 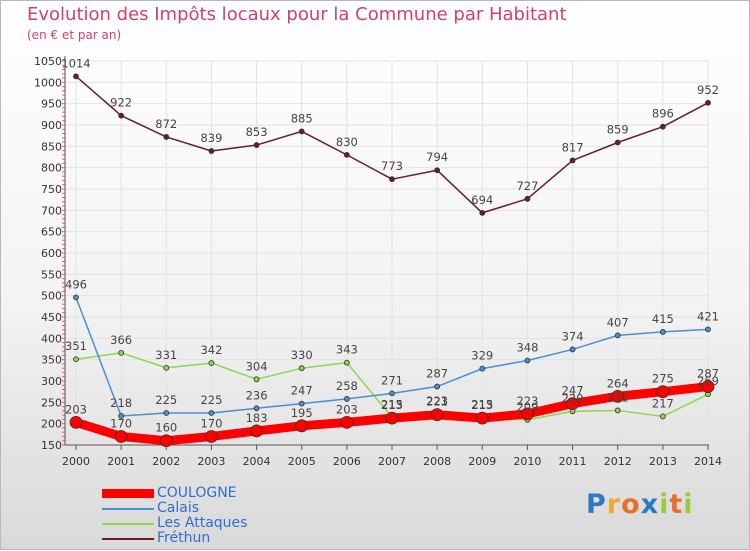 I want to click on y-tick-label: 650, so click(x=51, y=232).